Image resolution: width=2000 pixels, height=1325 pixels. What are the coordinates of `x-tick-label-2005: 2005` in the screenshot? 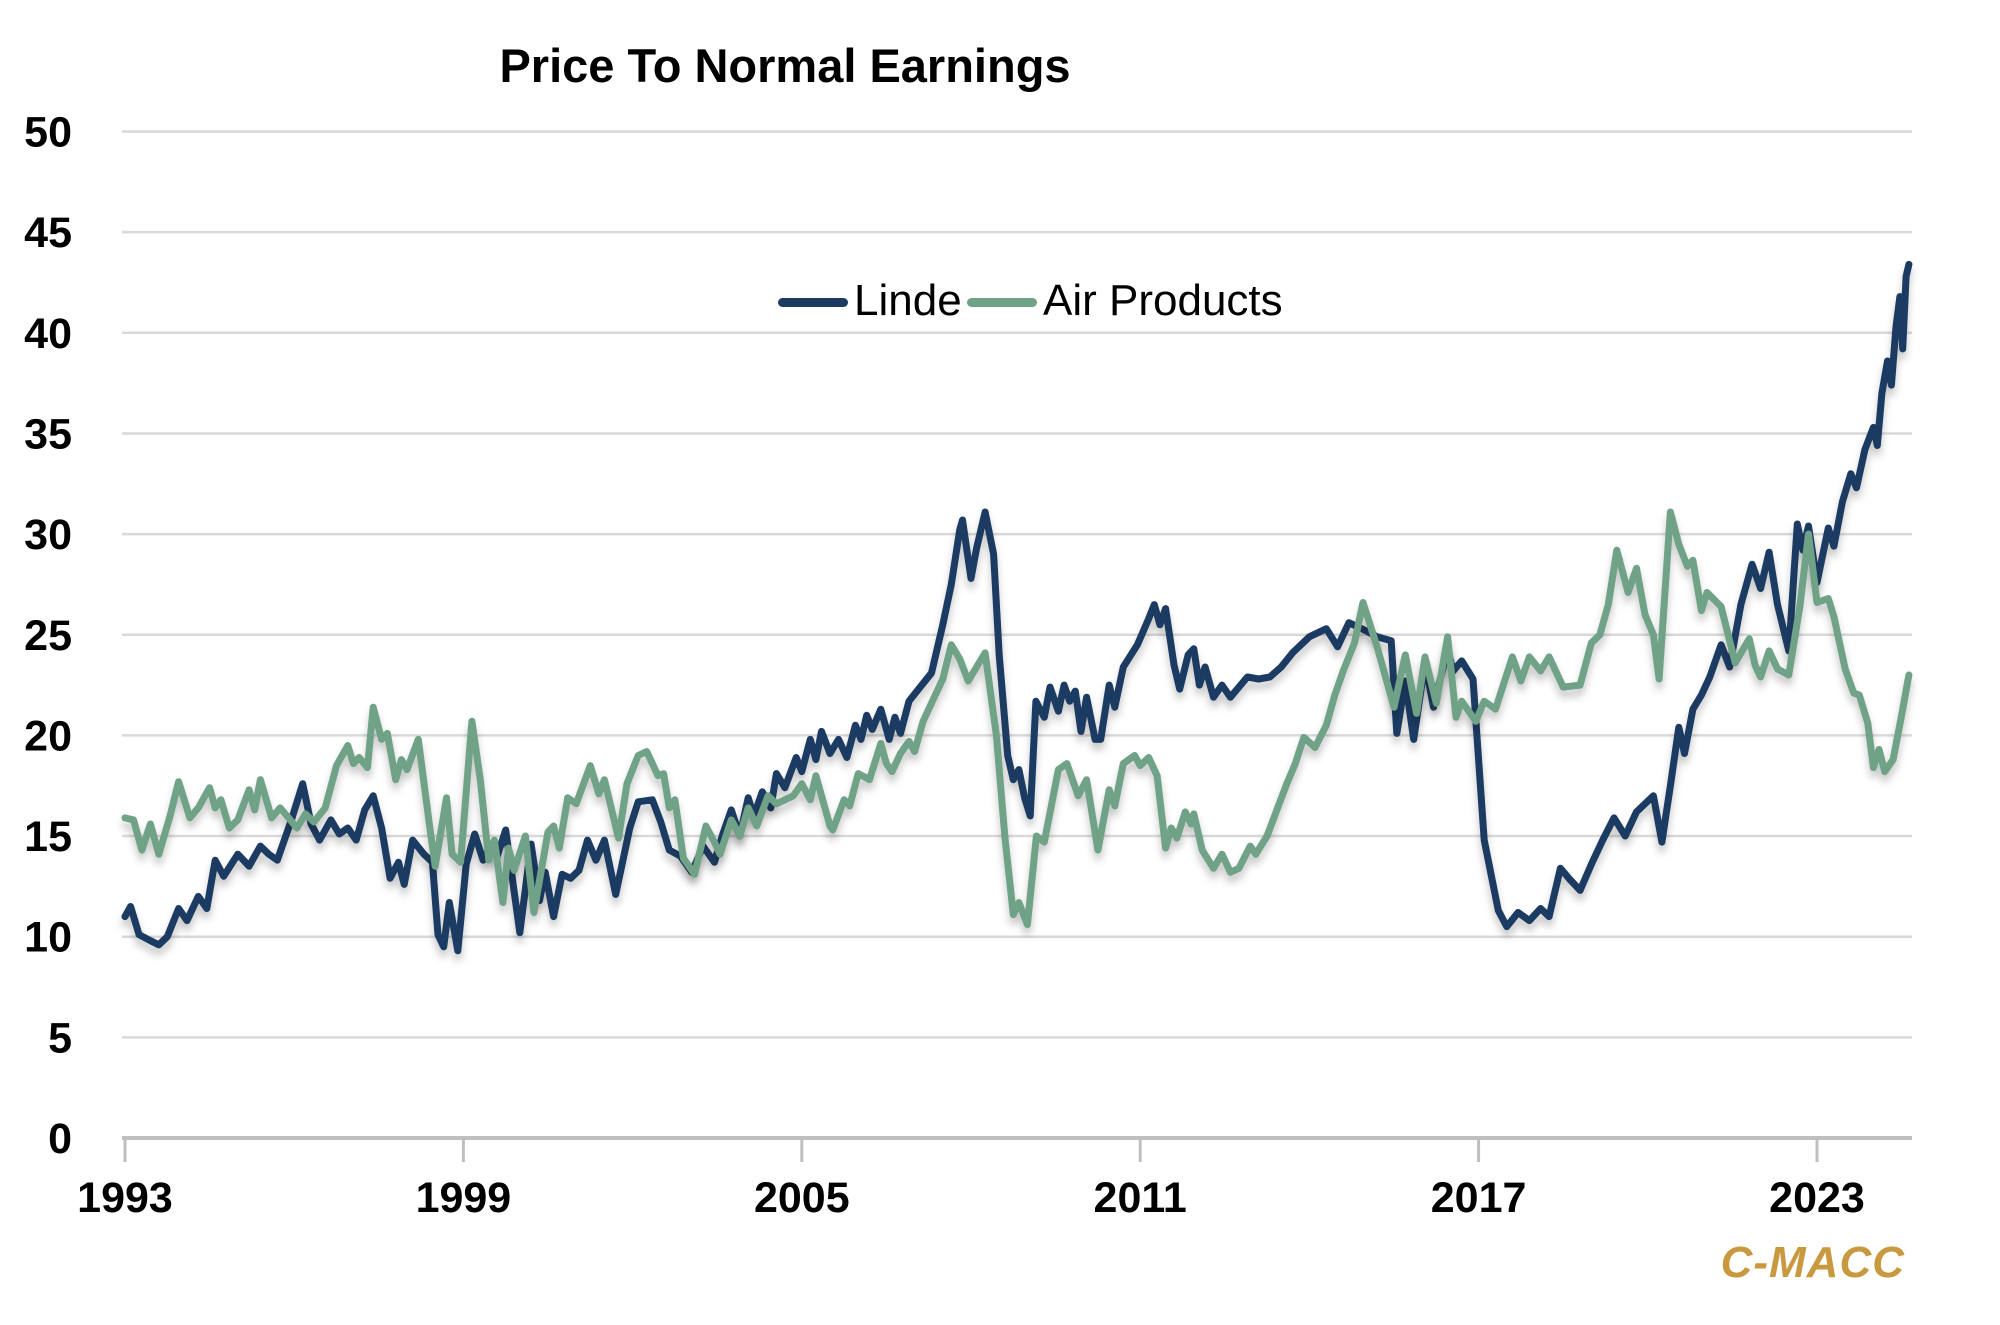 It's located at (802, 1198).